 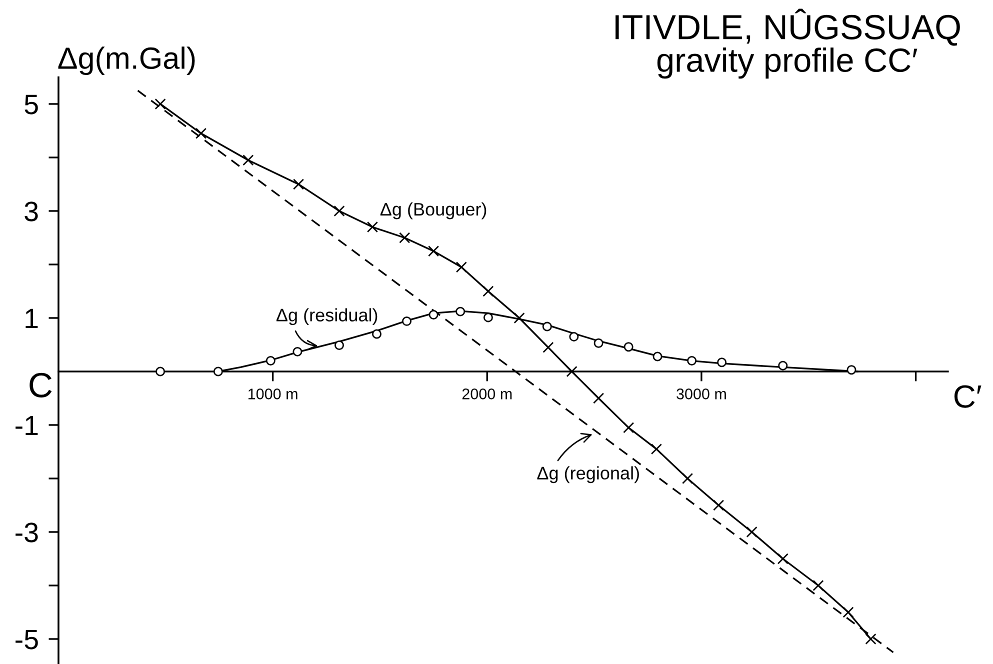 What do you see at coordinates (487, 394) in the screenshot?
I see `x-tick-label: 2000 m` at bounding box center [487, 394].